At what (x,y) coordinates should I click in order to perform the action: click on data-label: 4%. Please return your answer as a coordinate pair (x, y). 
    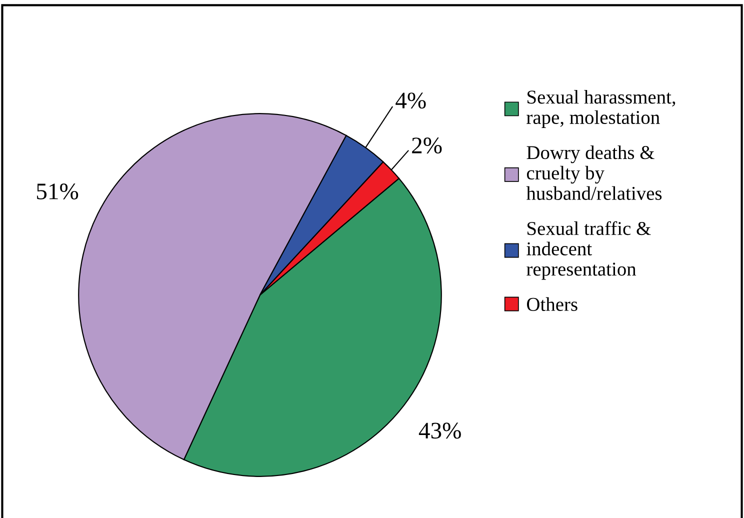
    Looking at the image, I should click on (411, 100).